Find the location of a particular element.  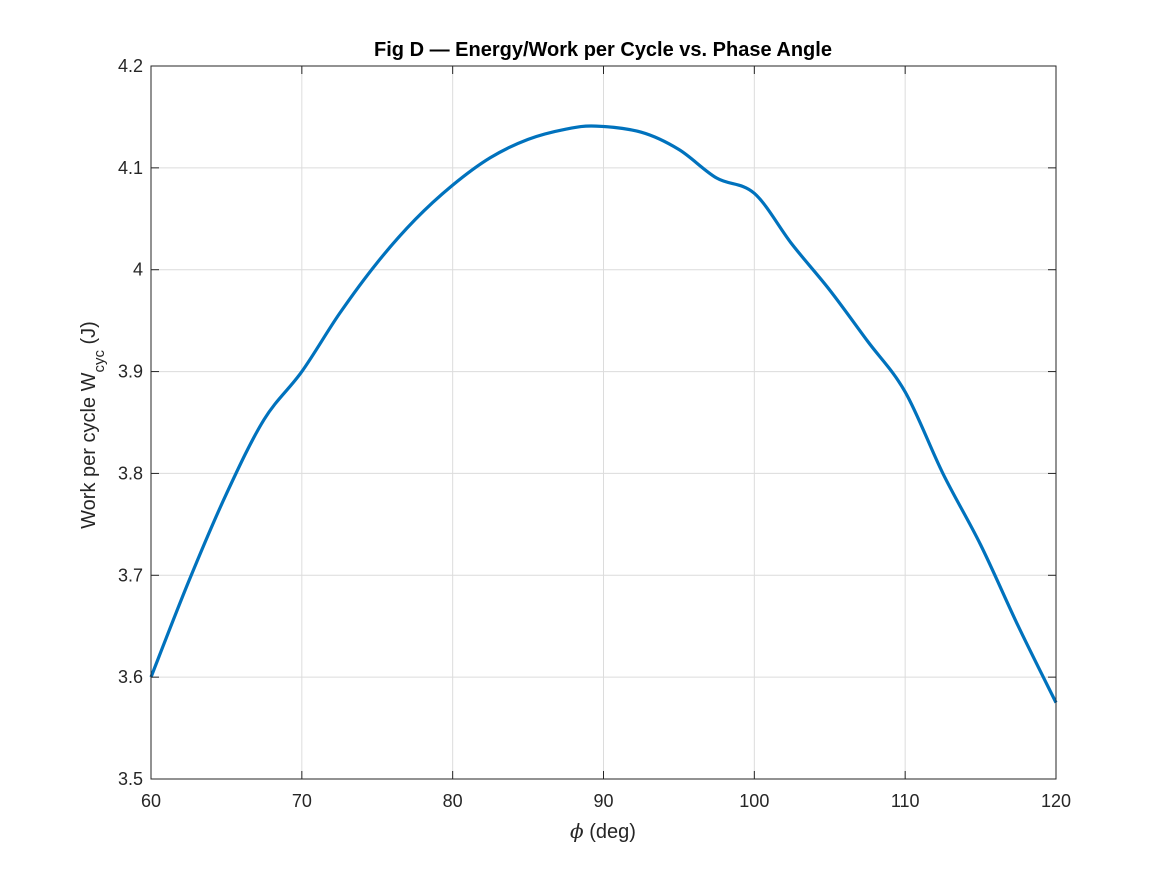

y-axis-label-subscript: cyc is located at coordinates (99, 361).